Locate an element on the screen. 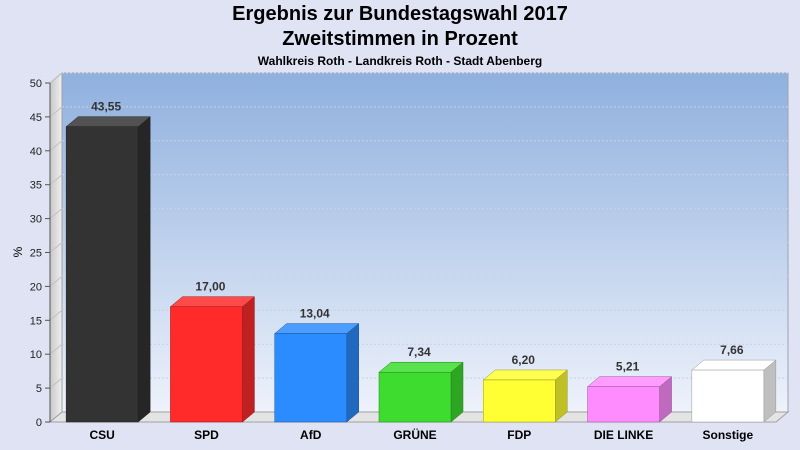 This screenshot has width=800, height=450. y-tick-label: 25 is located at coordinates (36, 254).